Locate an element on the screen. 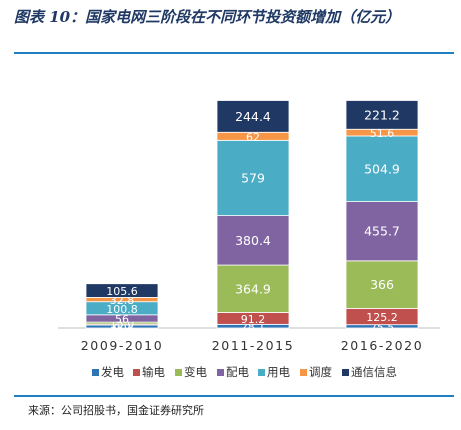  x-tick-label: 2009-2010 is located at coordinates (122, 345).